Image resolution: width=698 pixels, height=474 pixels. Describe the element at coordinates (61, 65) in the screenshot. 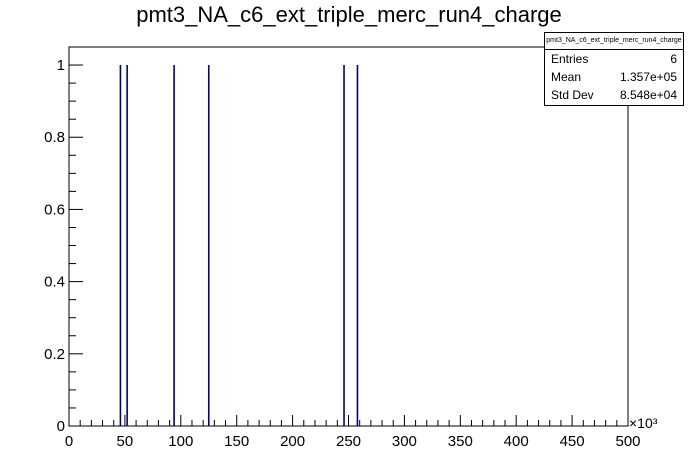

I see `y-tick-label: 1` at that location.